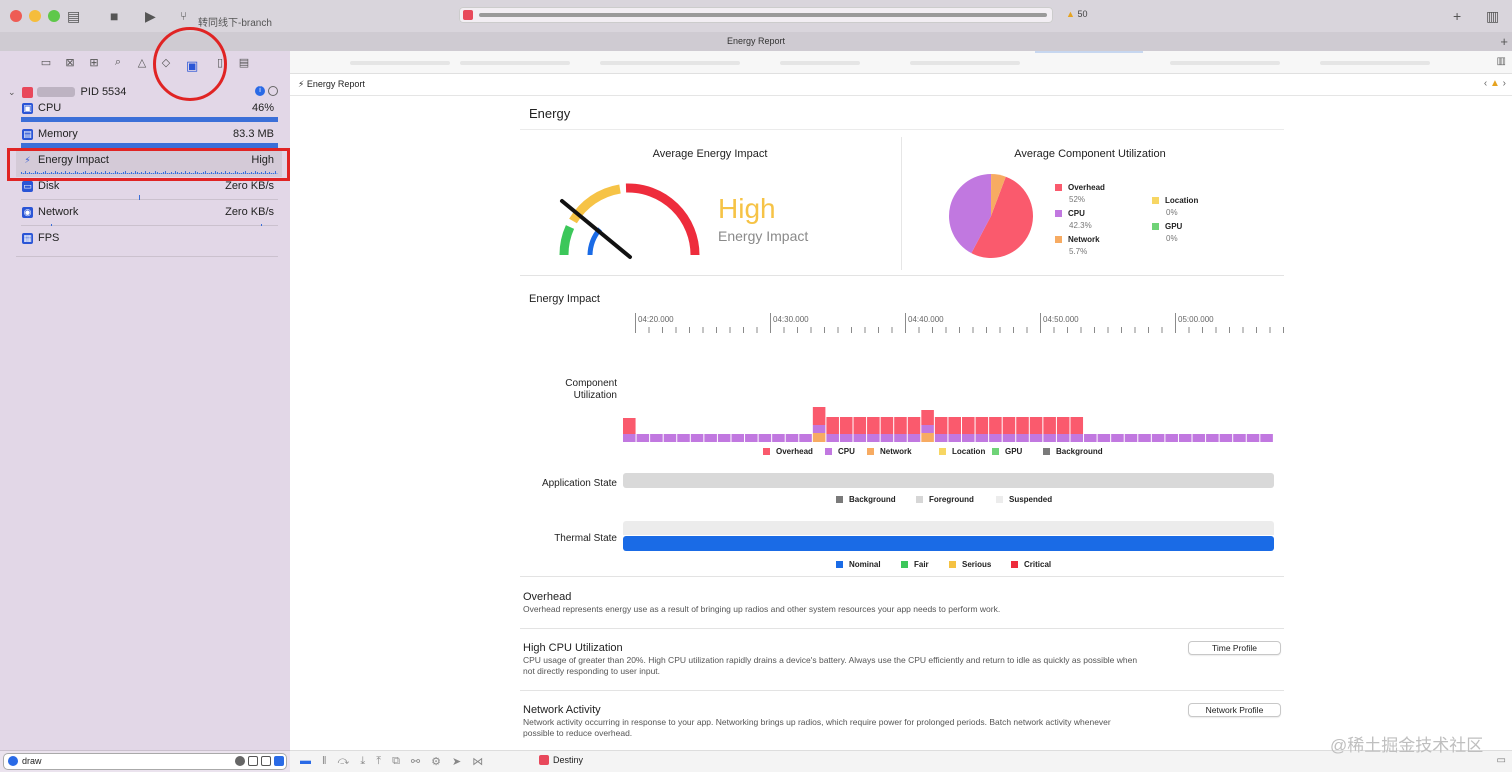 The height and width of the screenshot is (772, 1512). Describe the element at coordinates (363, 761) in the screenshot. I see `step-into-icon: ⤓` at that location.